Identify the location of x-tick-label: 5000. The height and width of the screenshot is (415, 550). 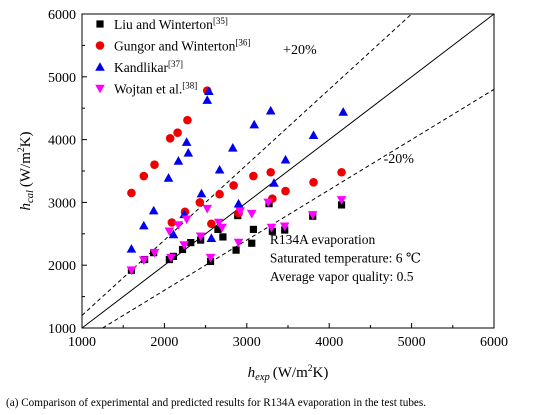
(412, 342).